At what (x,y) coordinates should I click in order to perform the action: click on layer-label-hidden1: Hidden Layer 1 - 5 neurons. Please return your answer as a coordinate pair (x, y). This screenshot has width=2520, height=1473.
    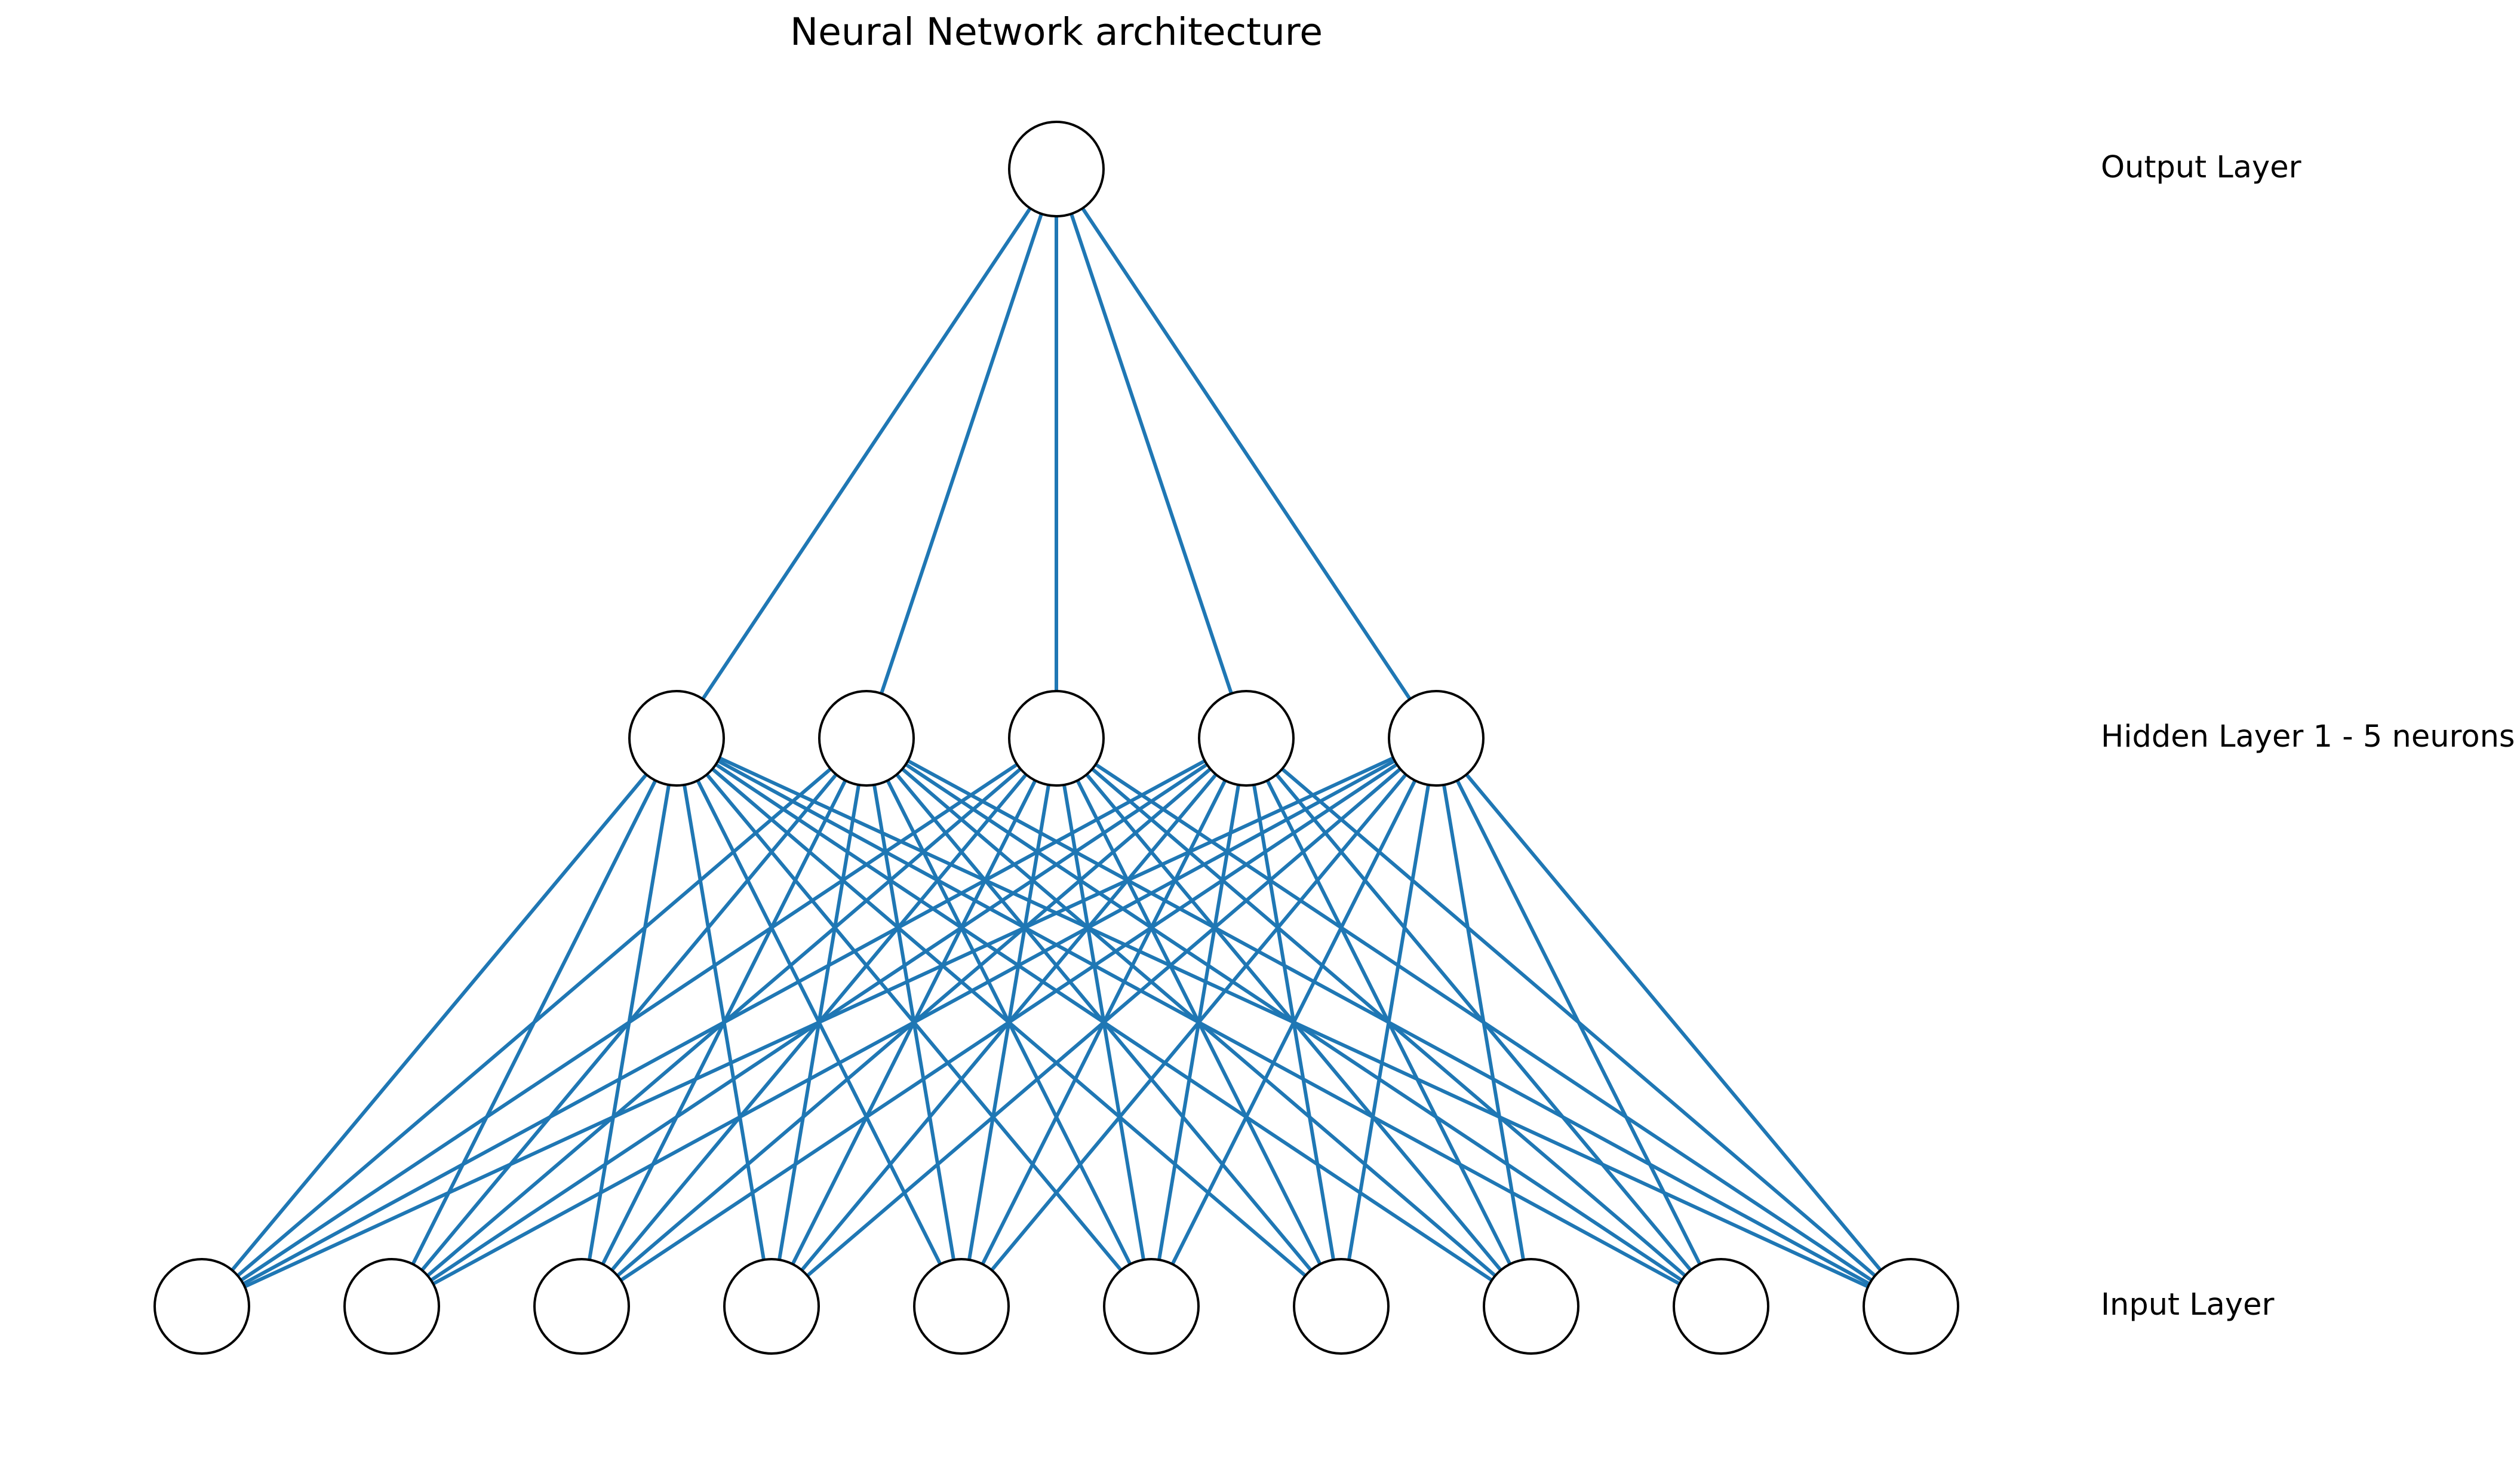
    Looking at the image, I should click on (2308, 736).